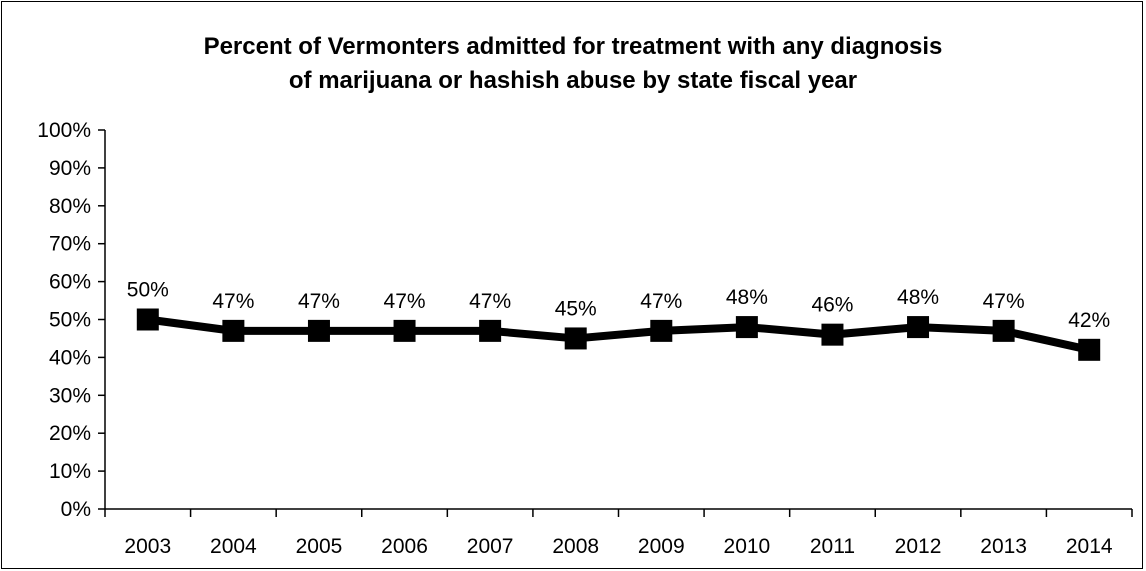 This screenshot has height=571, width=1146. I want to click on x-tick-label: 2012, so click(918, 546).